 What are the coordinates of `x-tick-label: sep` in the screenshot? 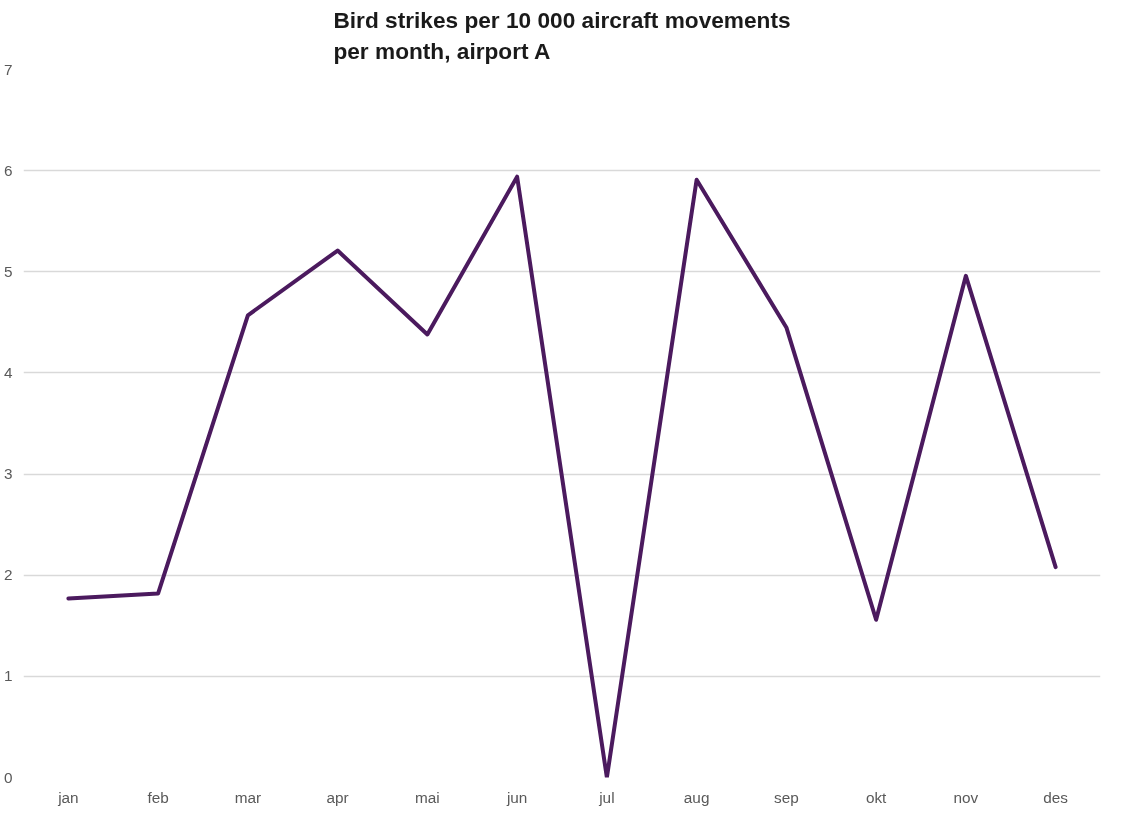 It's located at (786, 797).